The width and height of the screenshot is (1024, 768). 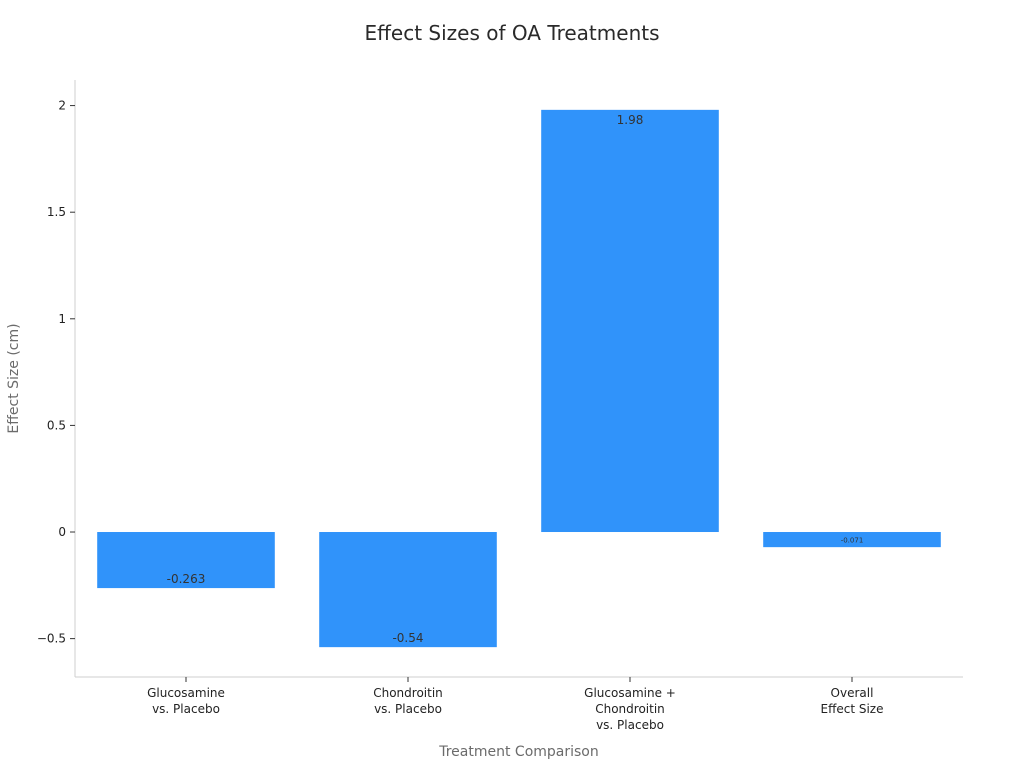 What do you see at coordinates (56, 372) in the screenshot?
I see `y-ticks: −0.5 0 0.5 1 1.5 2` at bounding box center [56, 372].